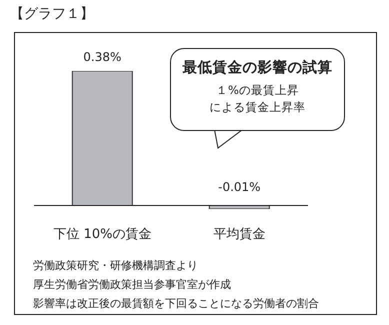 The width and height of the screenshot is (389, 325). Describe the element at coordinates (132, 285) in the screenshot. I see `text: 厚生労働省労働政策担当参事官室が作成` at that location.